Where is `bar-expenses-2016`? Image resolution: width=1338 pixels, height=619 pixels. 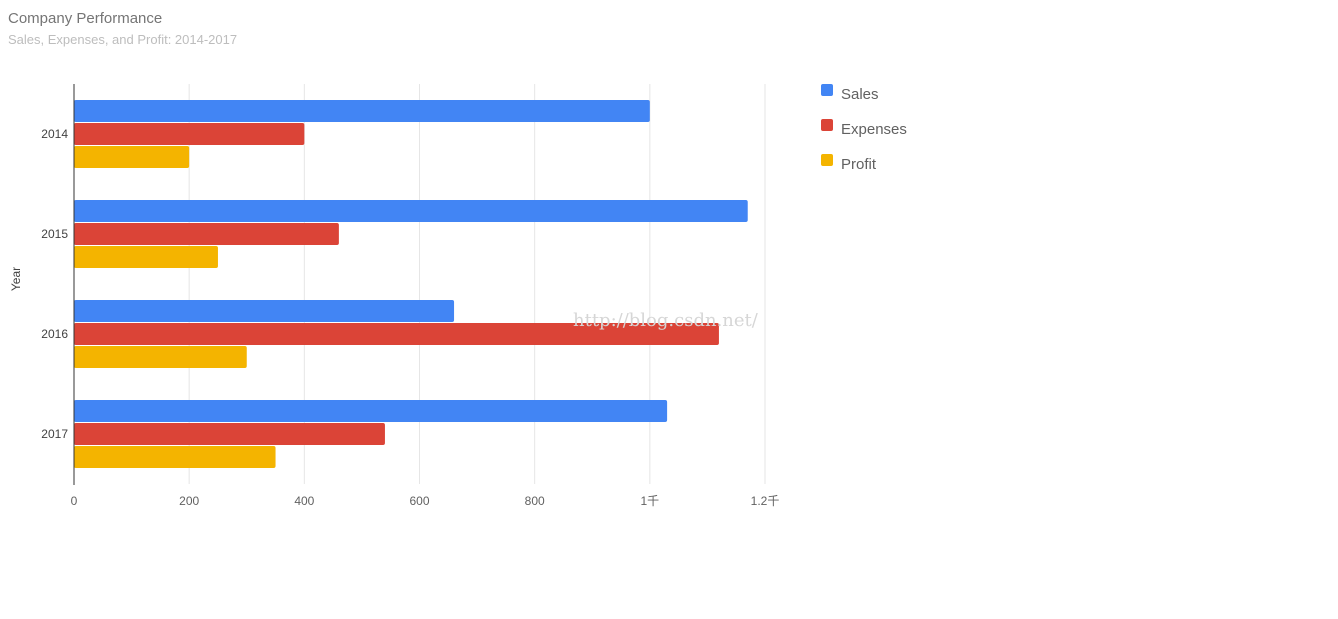
bar-expenses-2016 is located at coordinates (396, 334).